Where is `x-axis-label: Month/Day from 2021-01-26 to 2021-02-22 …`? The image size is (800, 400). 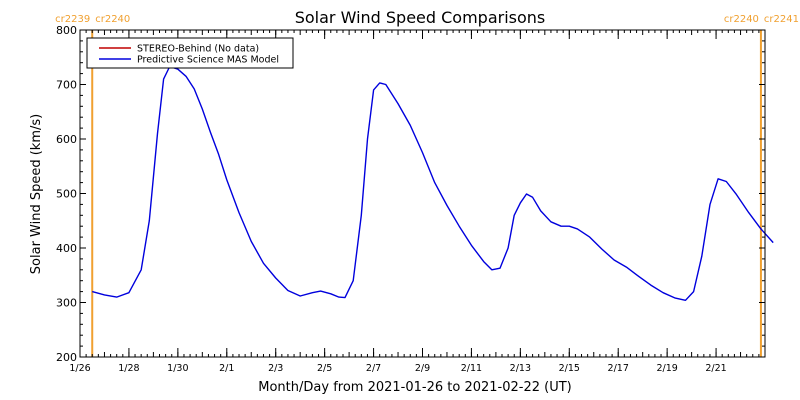
x-axis-label: Month/Day from 2021-01-26 to 2021-02-22 … is located at coordinates (414, 387).